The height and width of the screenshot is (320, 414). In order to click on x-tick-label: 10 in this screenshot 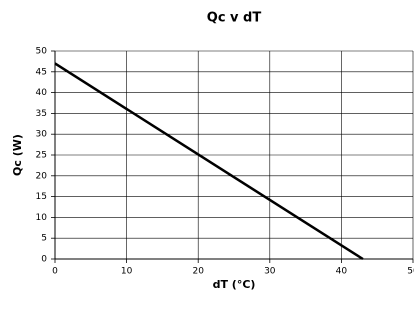, I will do `click(127, 272)`.